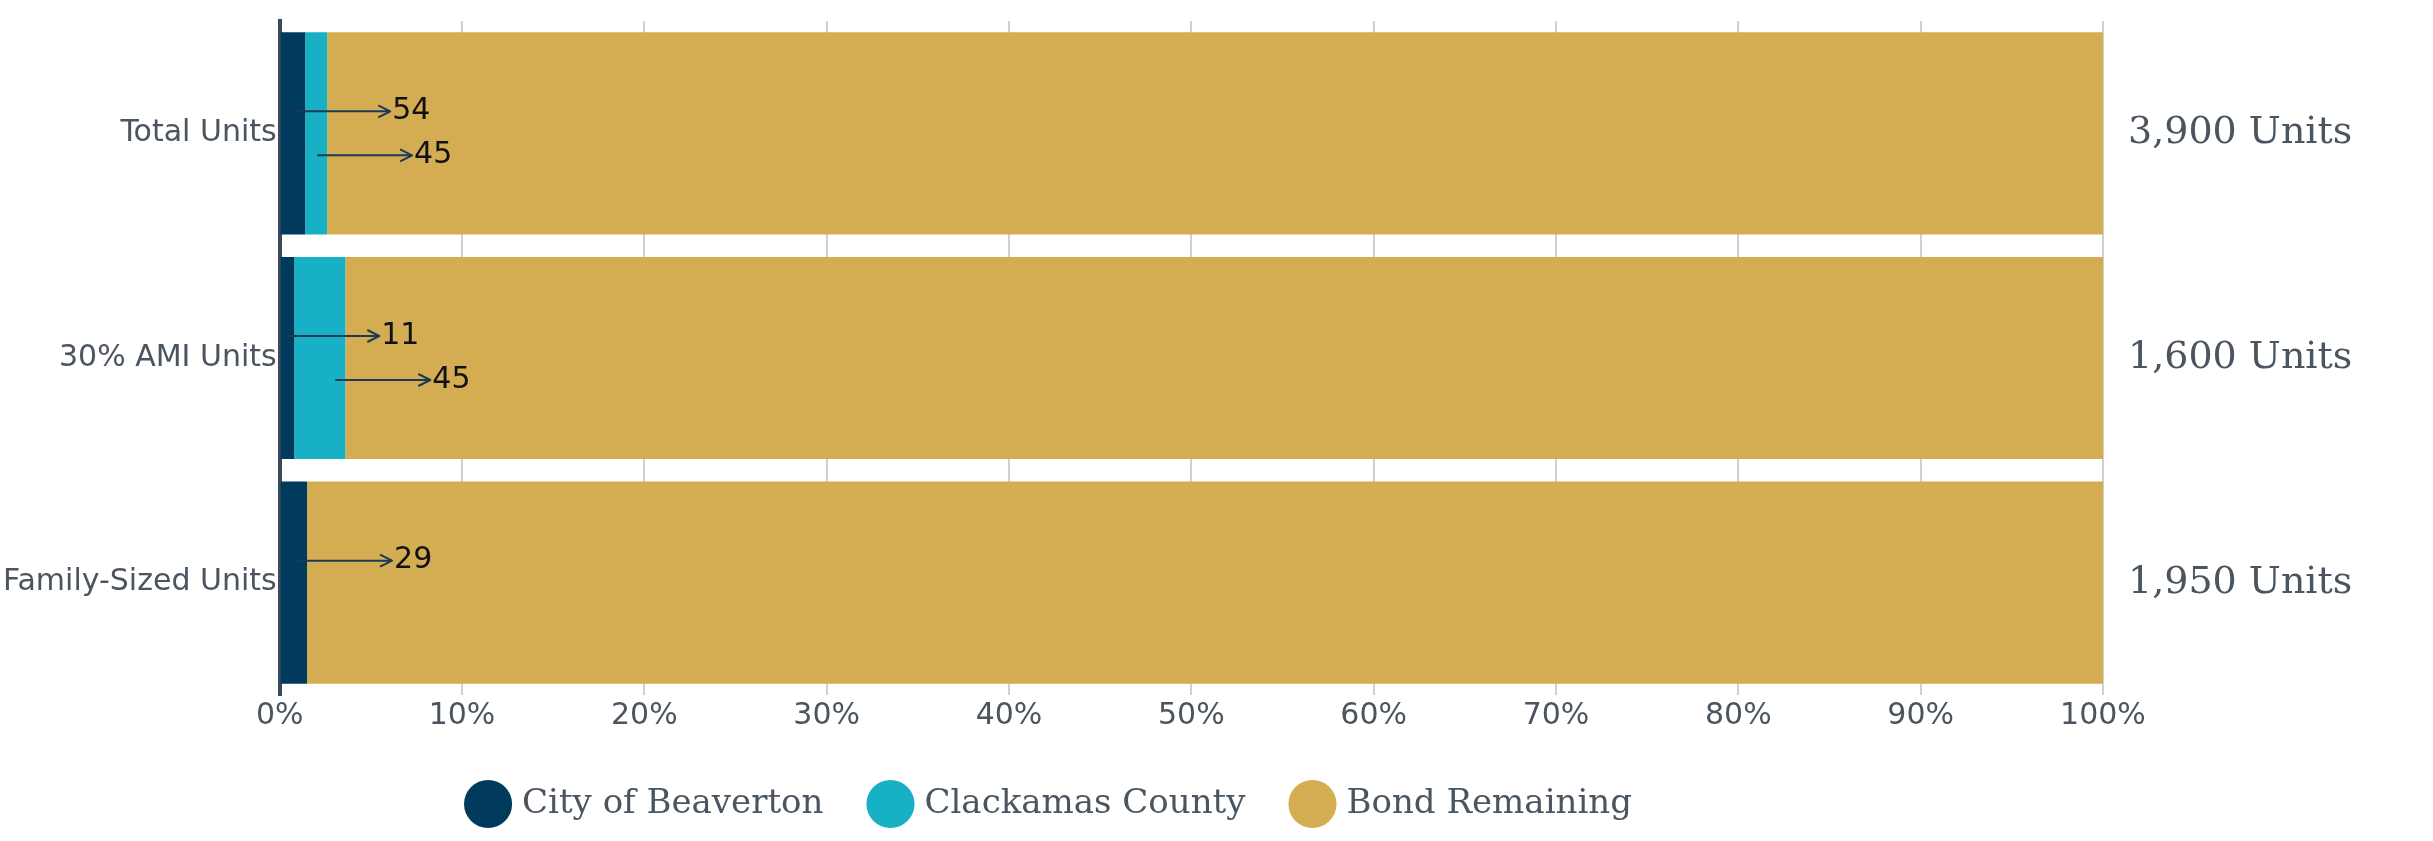  Describe the element at coordinates (827, 713) in the screenshot. I see `x-tick-label: 30%` at that location.